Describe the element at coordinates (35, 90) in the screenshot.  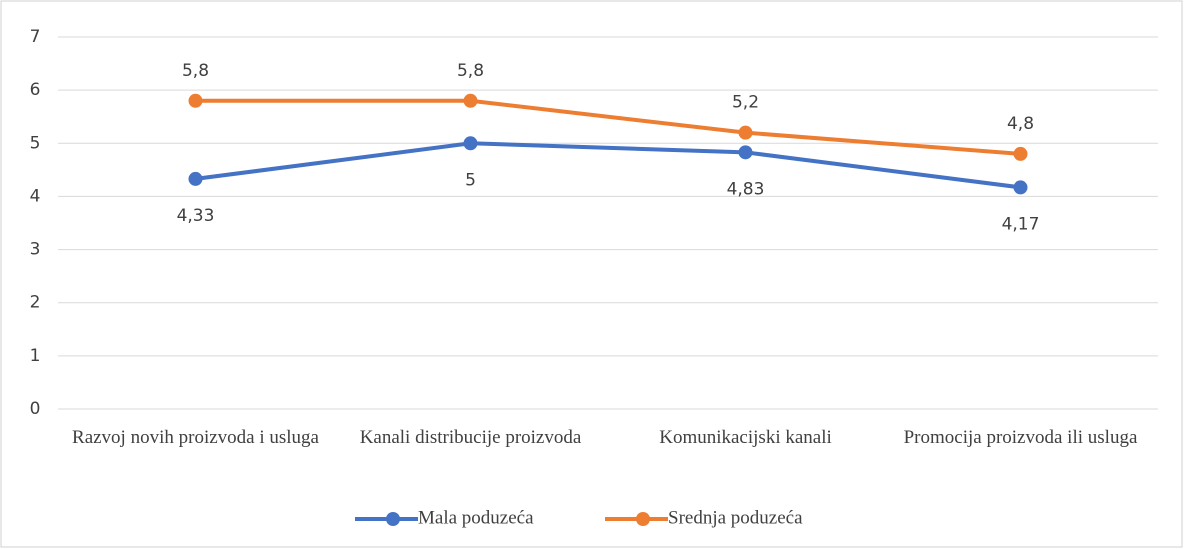
I see `y-tick-label: 6` at that location.